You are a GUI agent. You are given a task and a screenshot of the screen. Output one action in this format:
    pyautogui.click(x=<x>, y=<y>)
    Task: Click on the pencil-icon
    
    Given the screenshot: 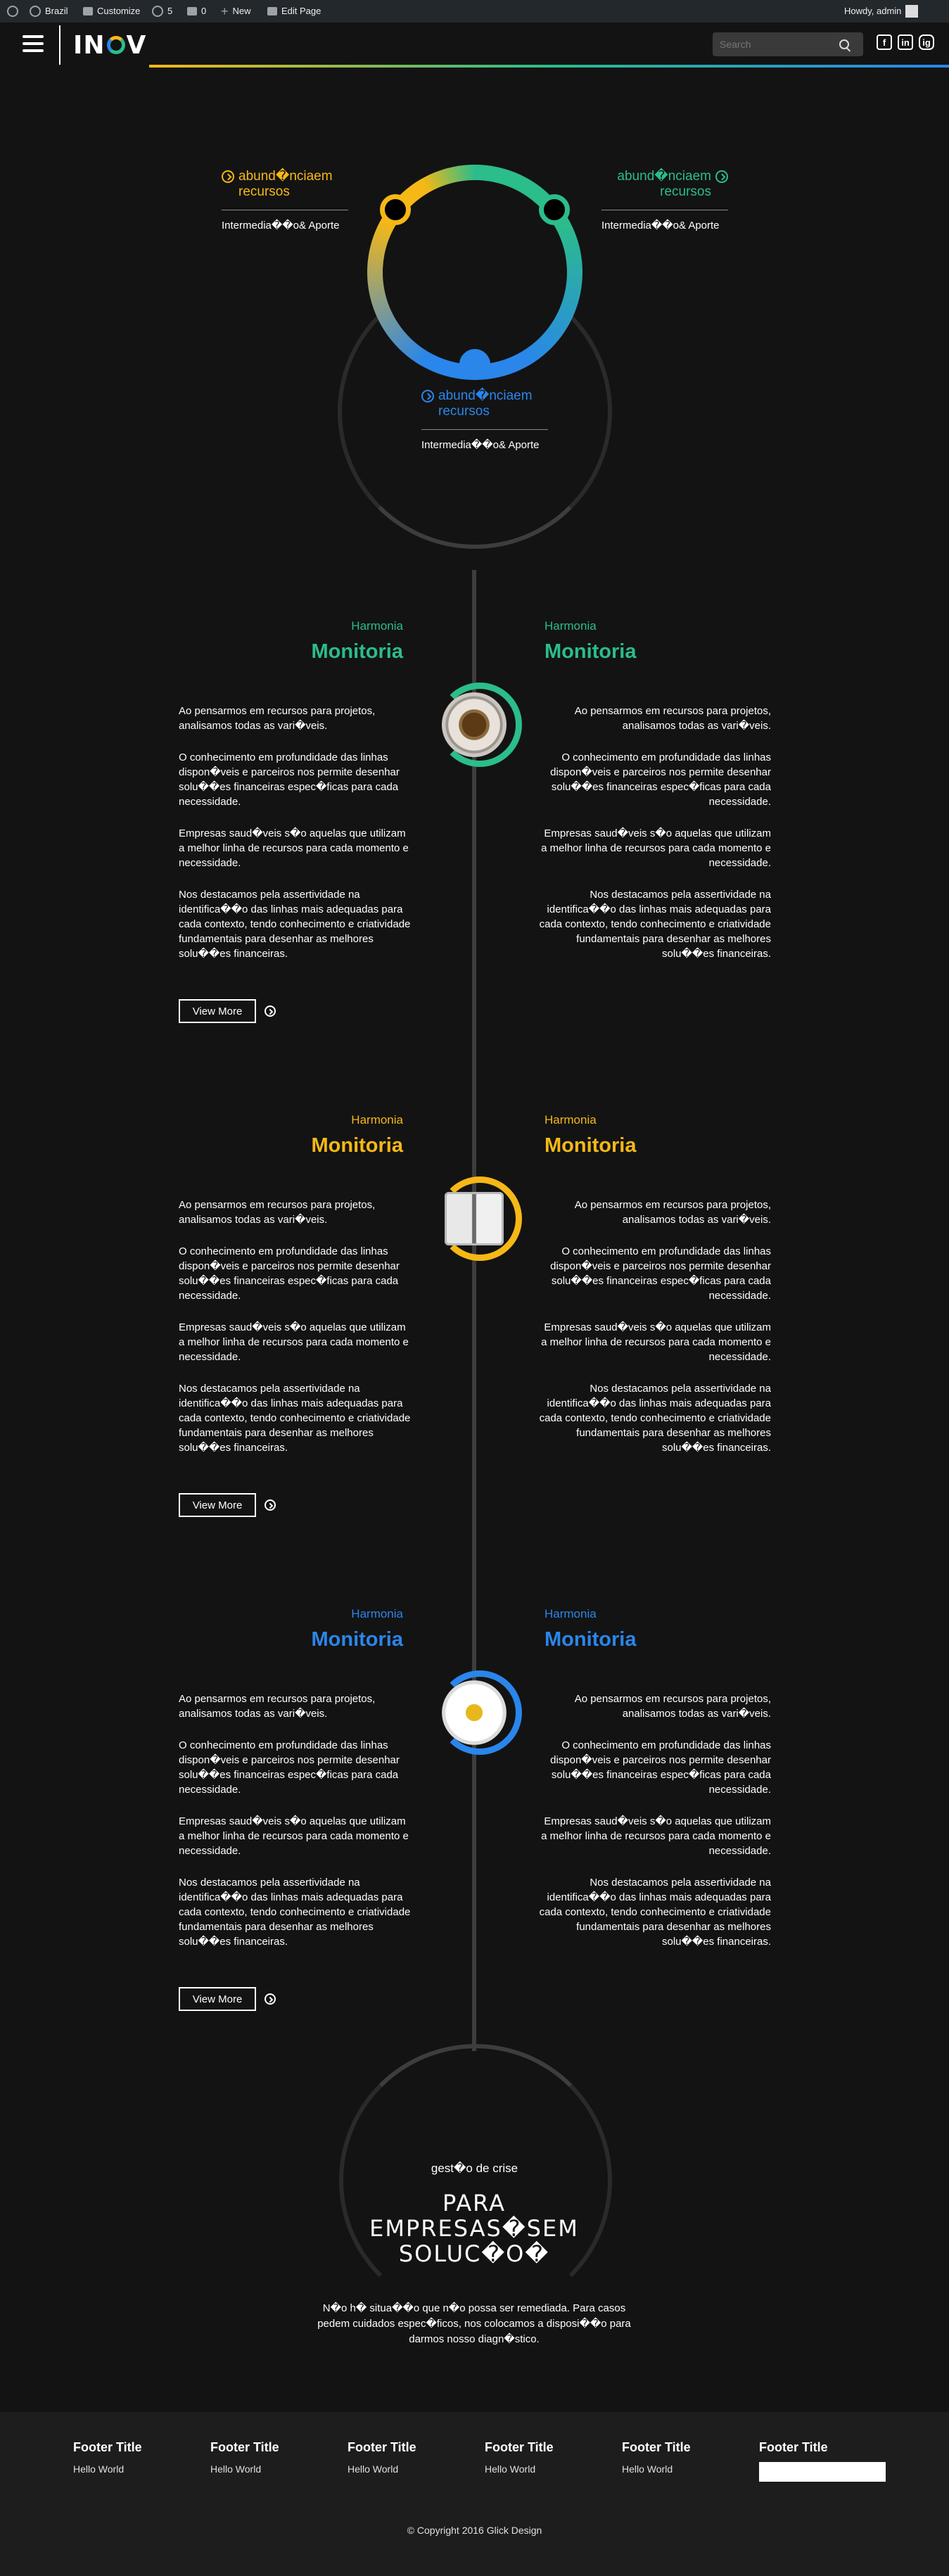 What is the action you would take?
    pyautogui.click(x=272, y=11)
    